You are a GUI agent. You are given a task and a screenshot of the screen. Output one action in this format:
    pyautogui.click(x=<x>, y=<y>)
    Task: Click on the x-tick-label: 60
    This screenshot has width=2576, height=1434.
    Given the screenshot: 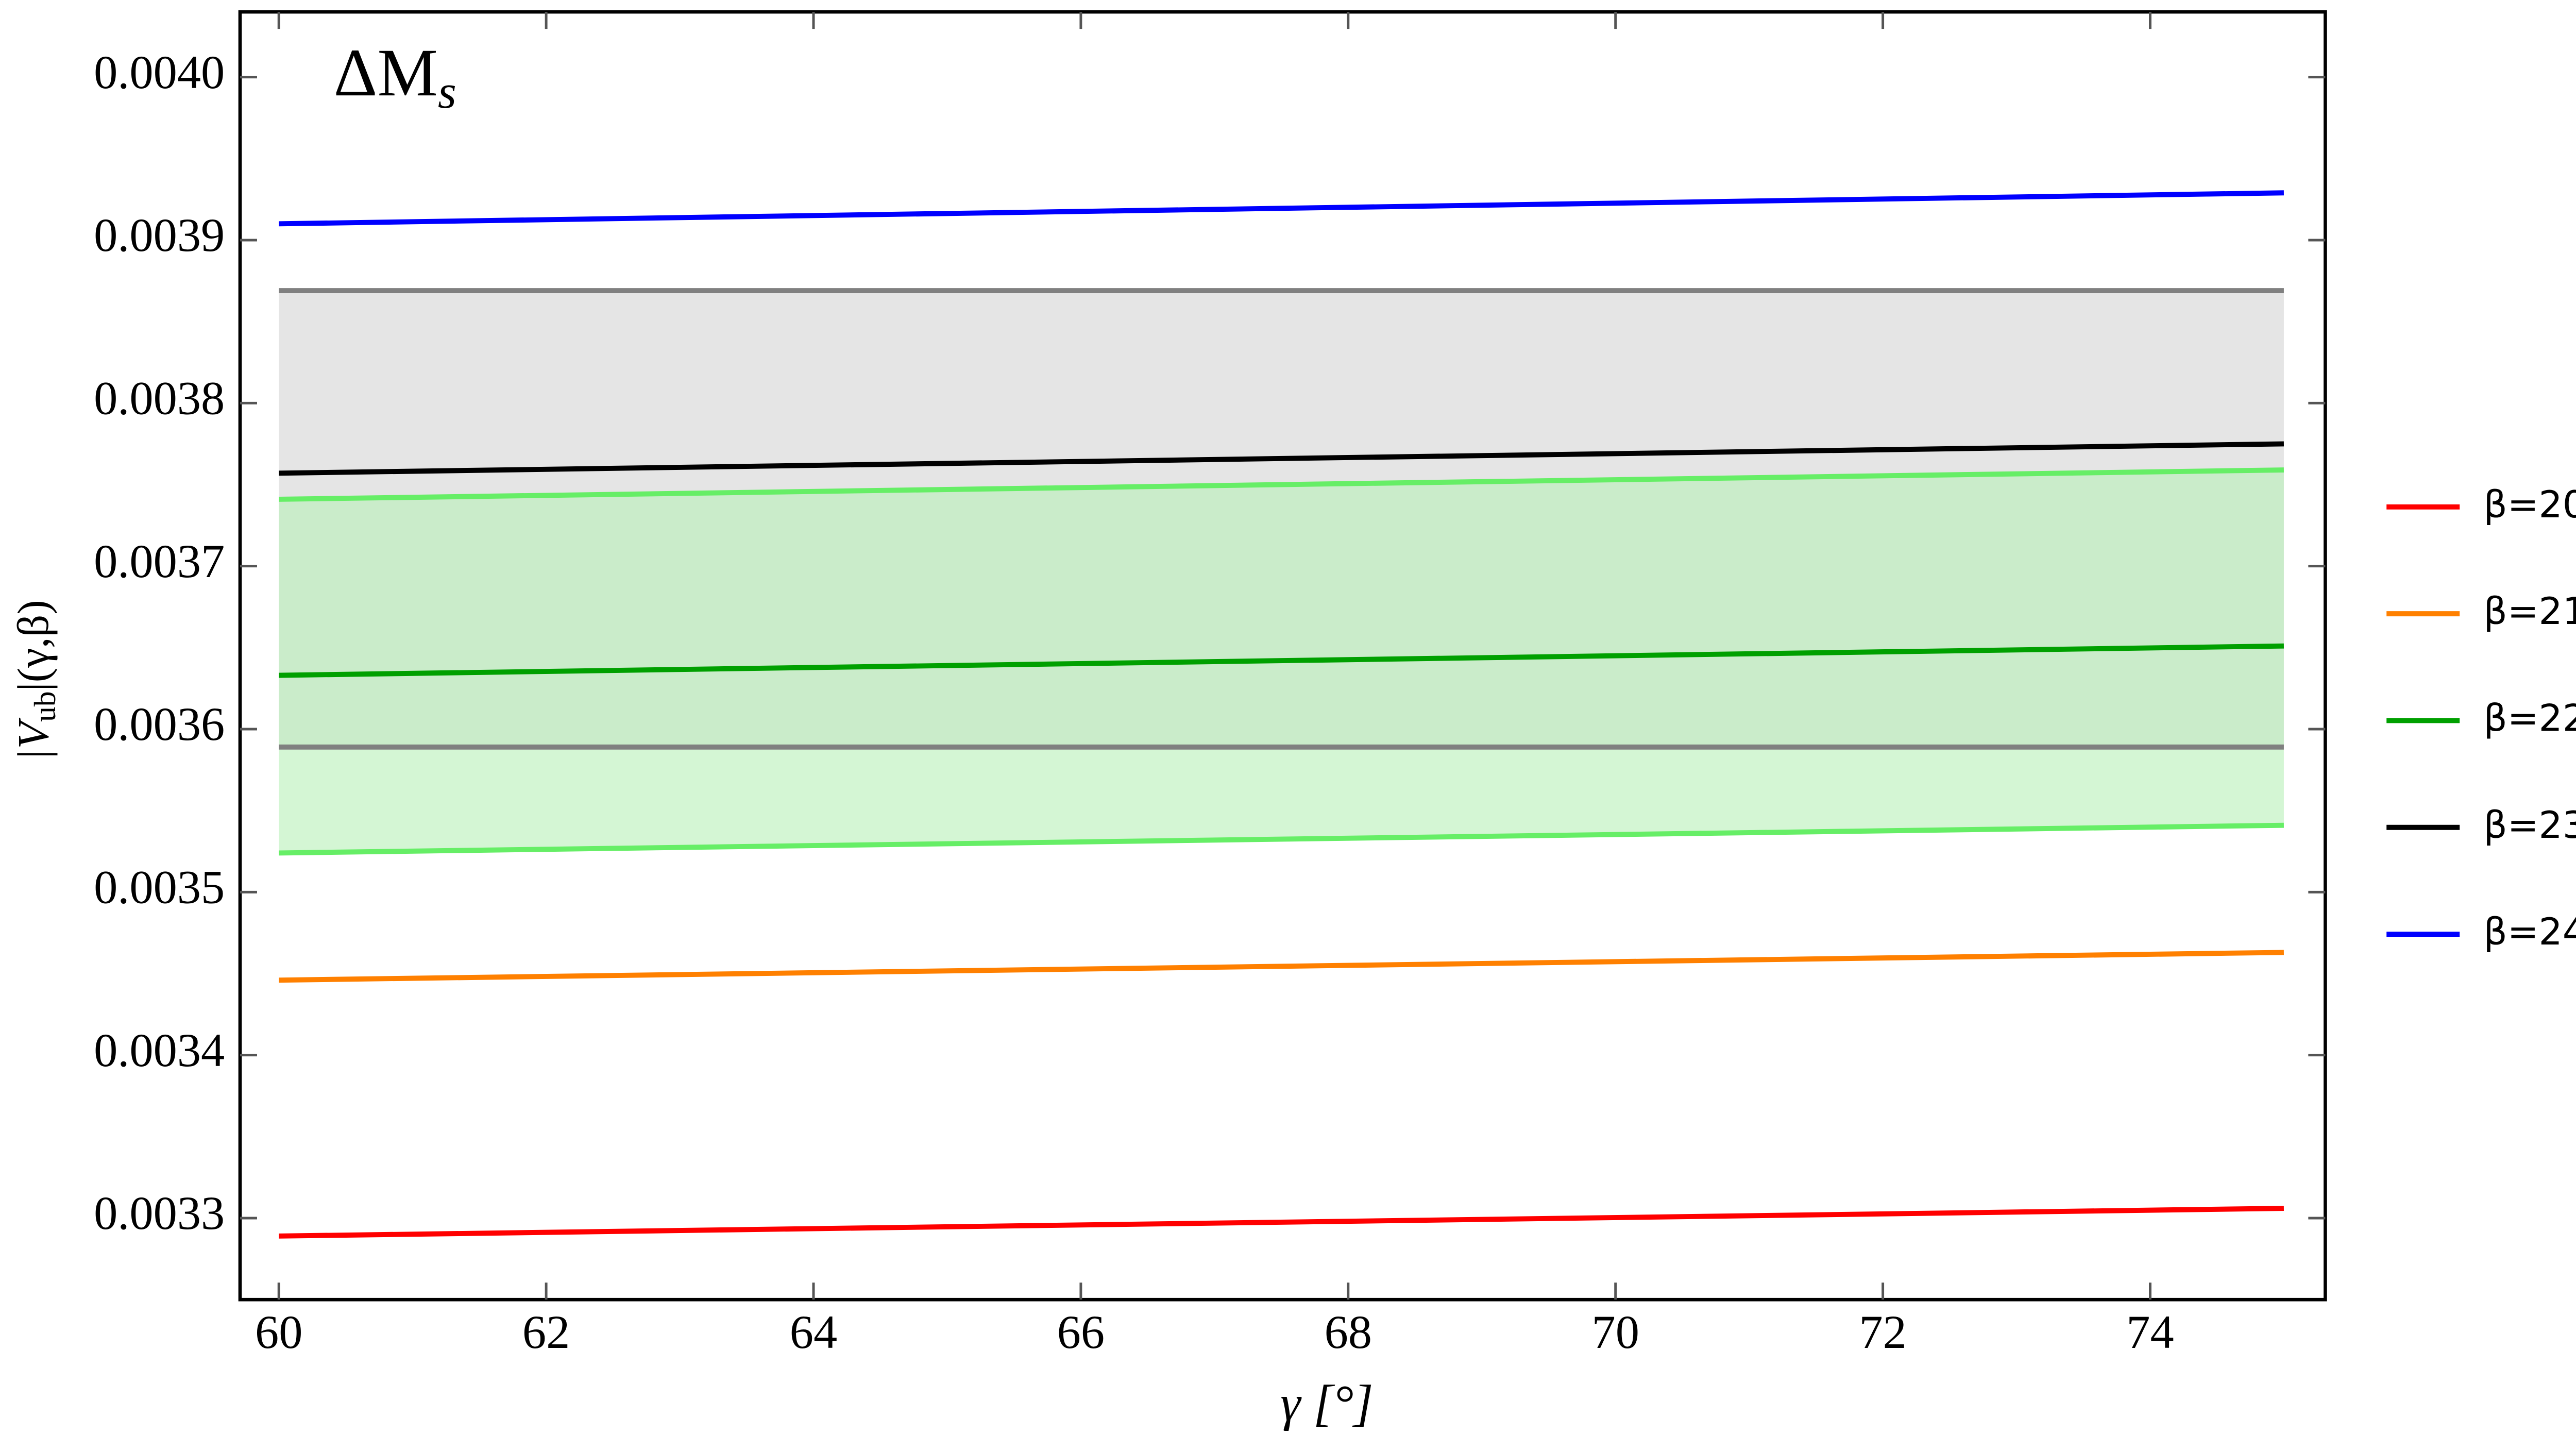 What is the action you would take?
    pyautogui.click(x=279, y=1332)
    